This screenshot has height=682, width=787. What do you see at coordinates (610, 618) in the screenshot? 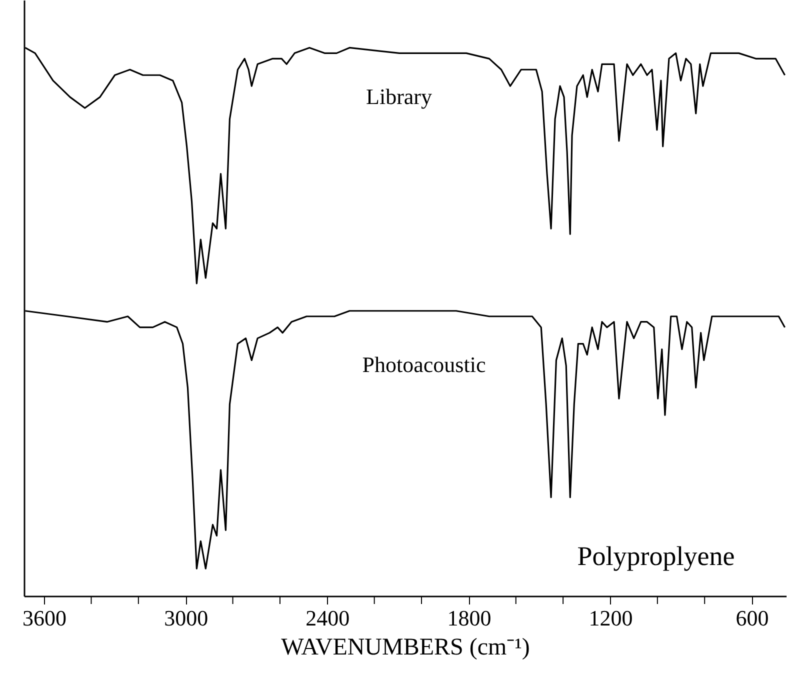
I see `x-tick-label: 1200` at bounding box center [610, 618].